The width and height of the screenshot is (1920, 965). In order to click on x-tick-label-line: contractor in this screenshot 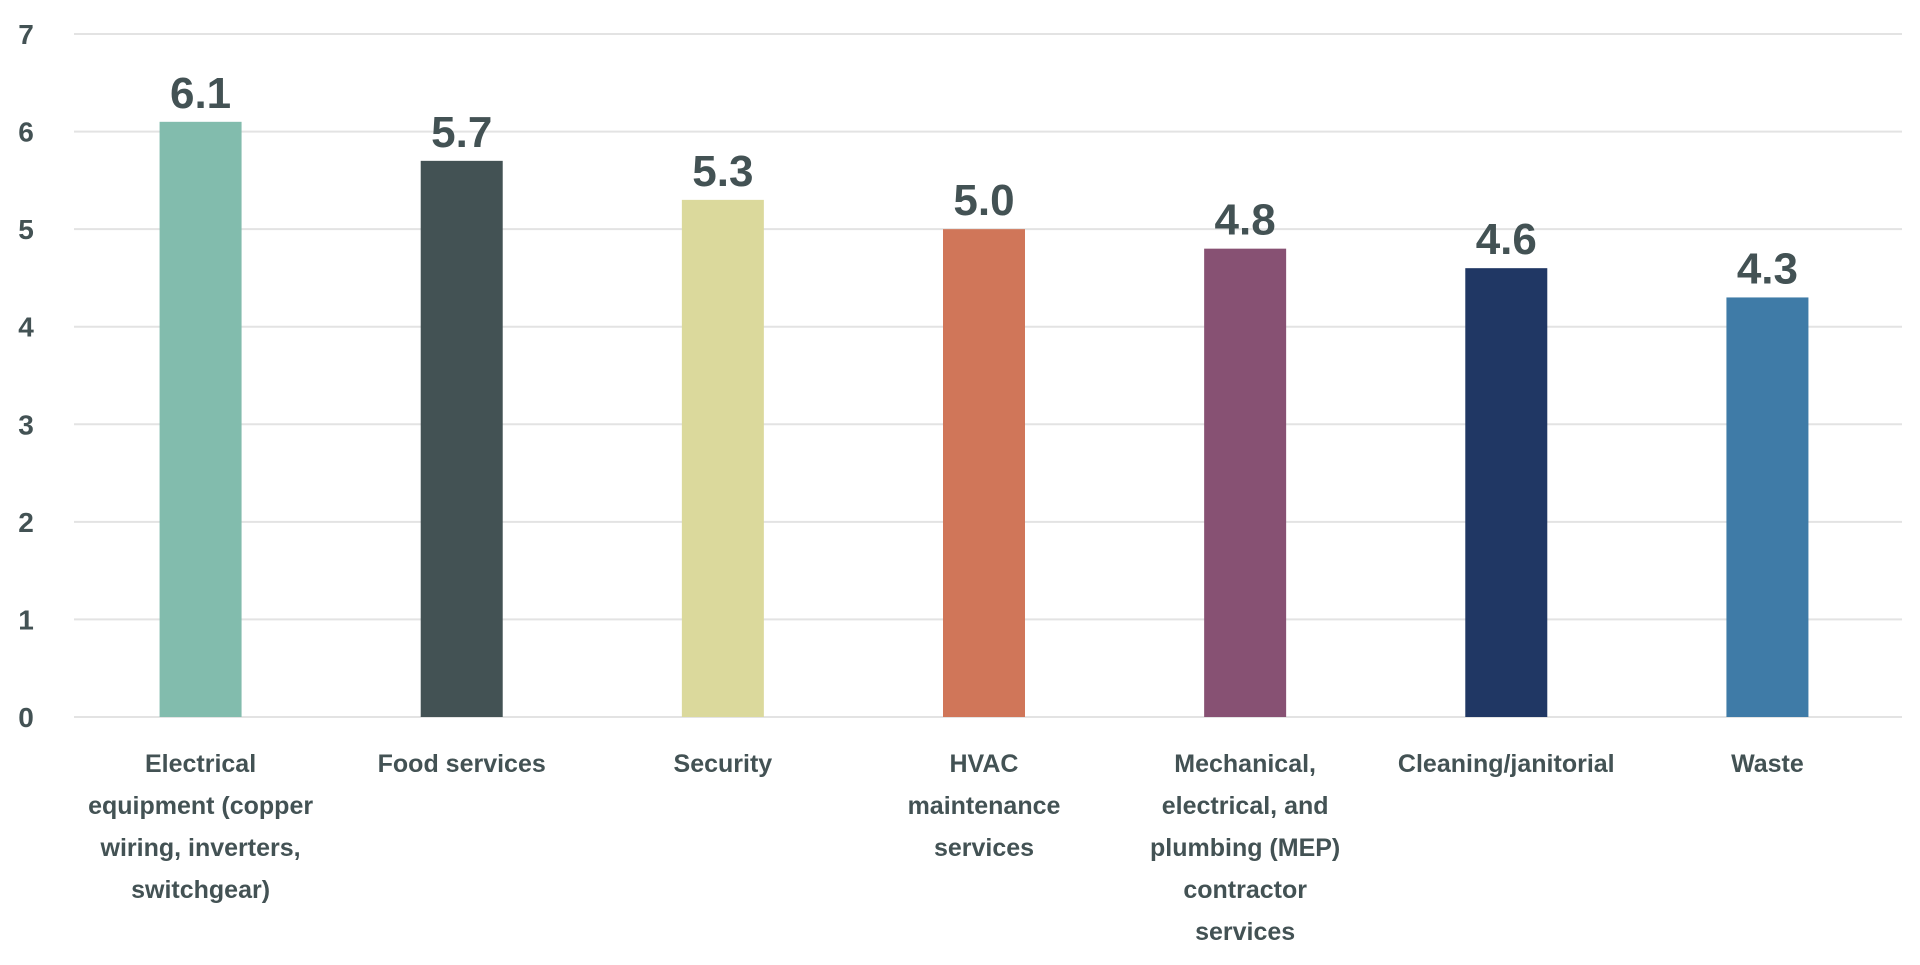, I will do `click(1245, 890)`.